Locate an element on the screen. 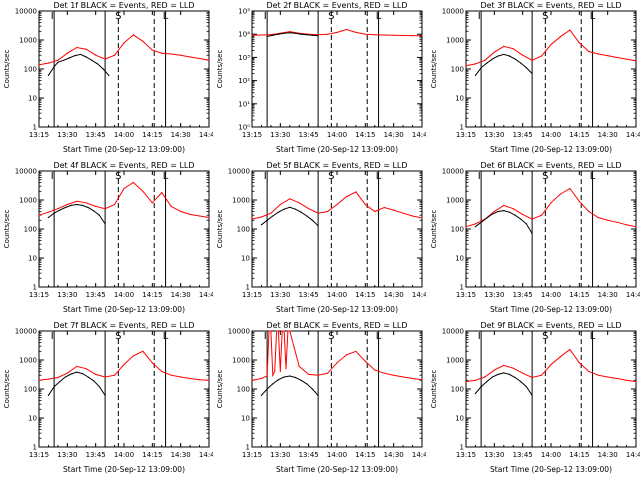 The width and height of the screenshot is (640, 480). y-tick-label: 10⁴ is located at coordinates (245, 35).